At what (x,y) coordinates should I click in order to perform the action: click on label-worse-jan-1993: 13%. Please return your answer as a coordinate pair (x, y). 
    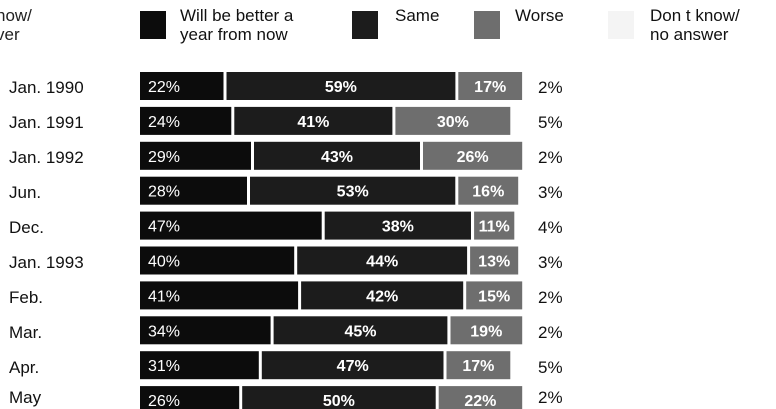
    Looking at the image, I should click on (494, 262).